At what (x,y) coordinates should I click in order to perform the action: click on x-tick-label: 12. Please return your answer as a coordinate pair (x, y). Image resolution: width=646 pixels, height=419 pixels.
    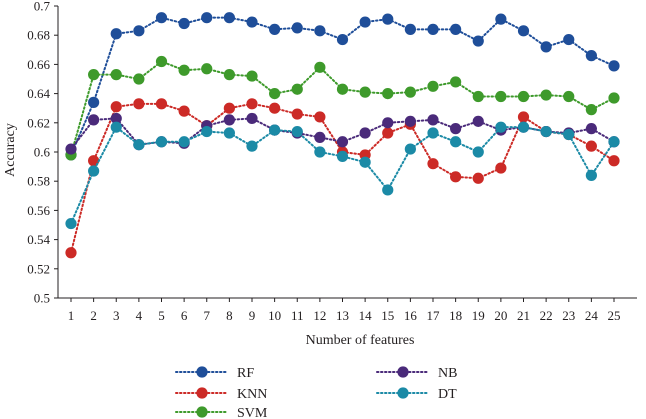
    Looking at the image, I should click on (319, 315).